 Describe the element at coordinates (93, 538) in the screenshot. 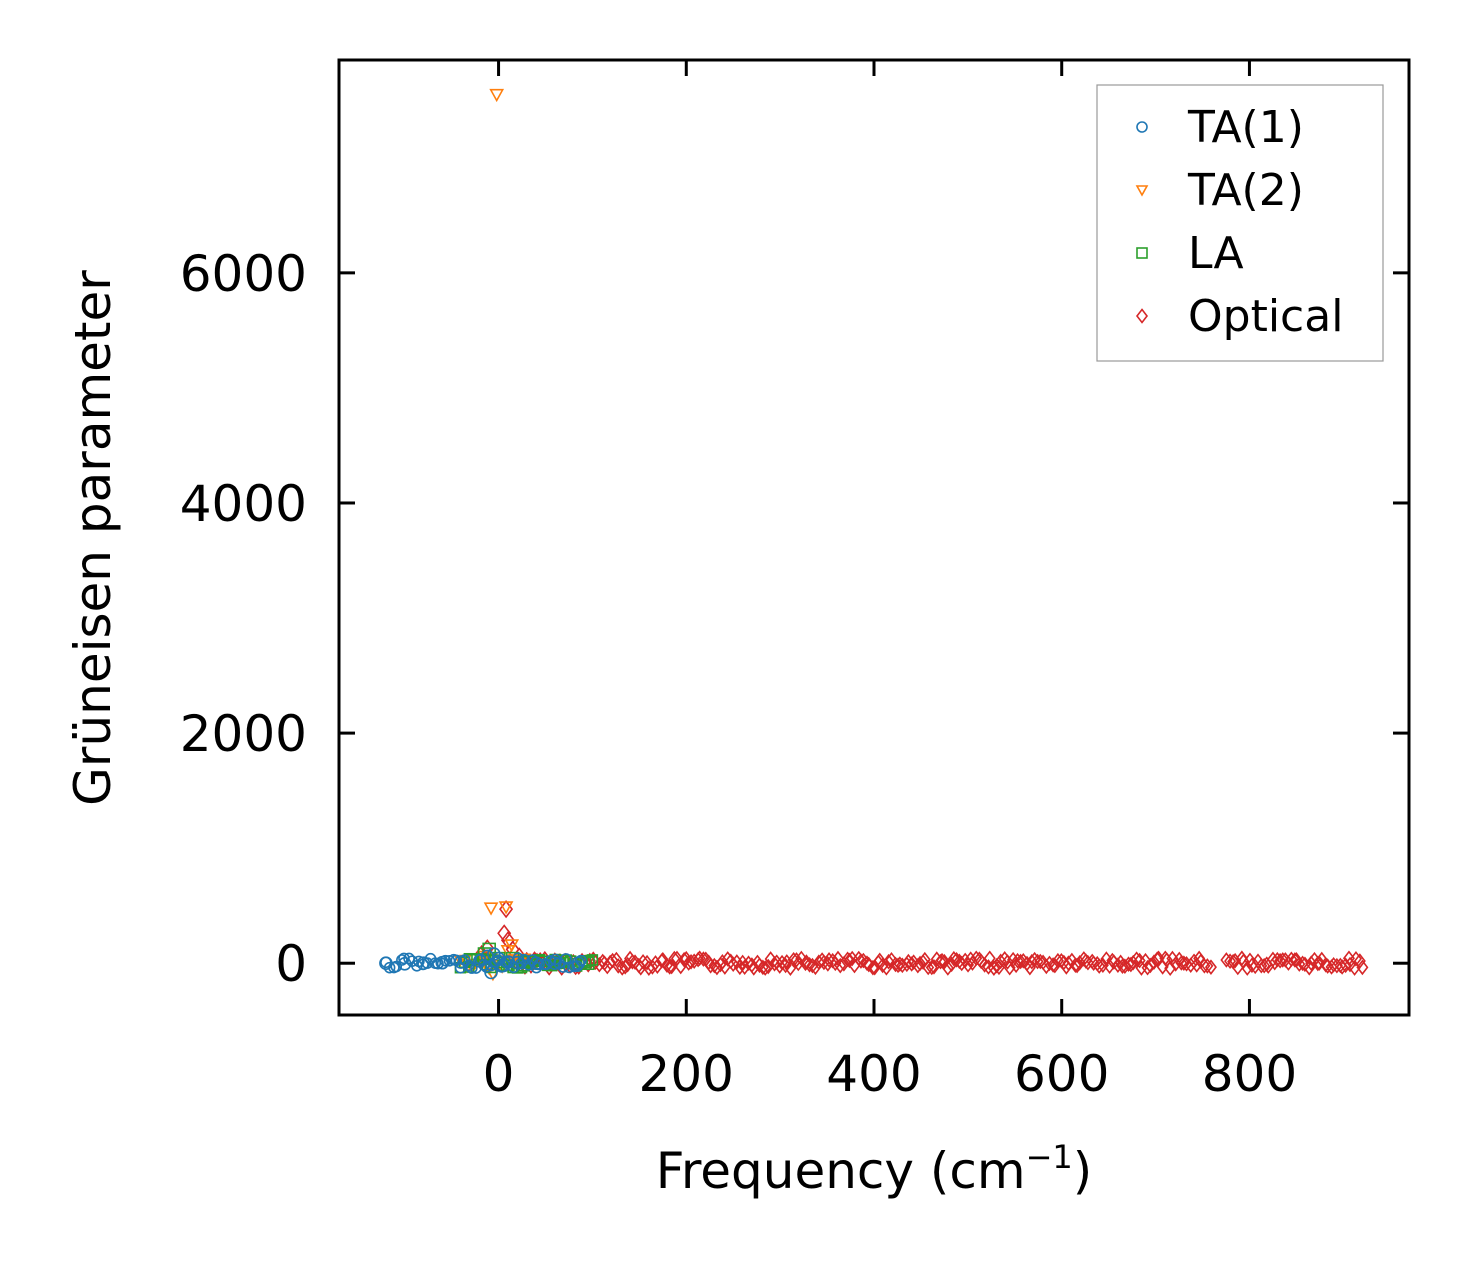

I see `y-axis-label: Grüneisen parameter` at that location.